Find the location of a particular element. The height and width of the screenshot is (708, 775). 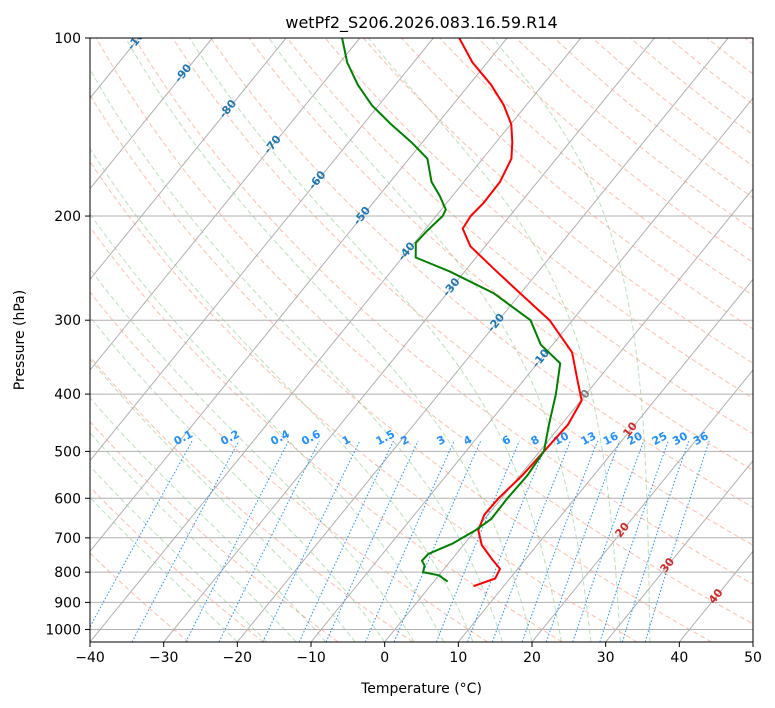

mixing-ratio-label: 25 is located at coordinates (660, 438).